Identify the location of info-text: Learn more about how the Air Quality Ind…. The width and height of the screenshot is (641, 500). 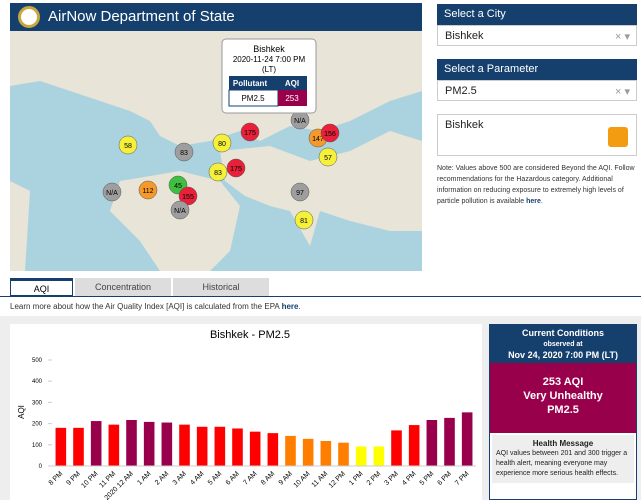
(145, 306).